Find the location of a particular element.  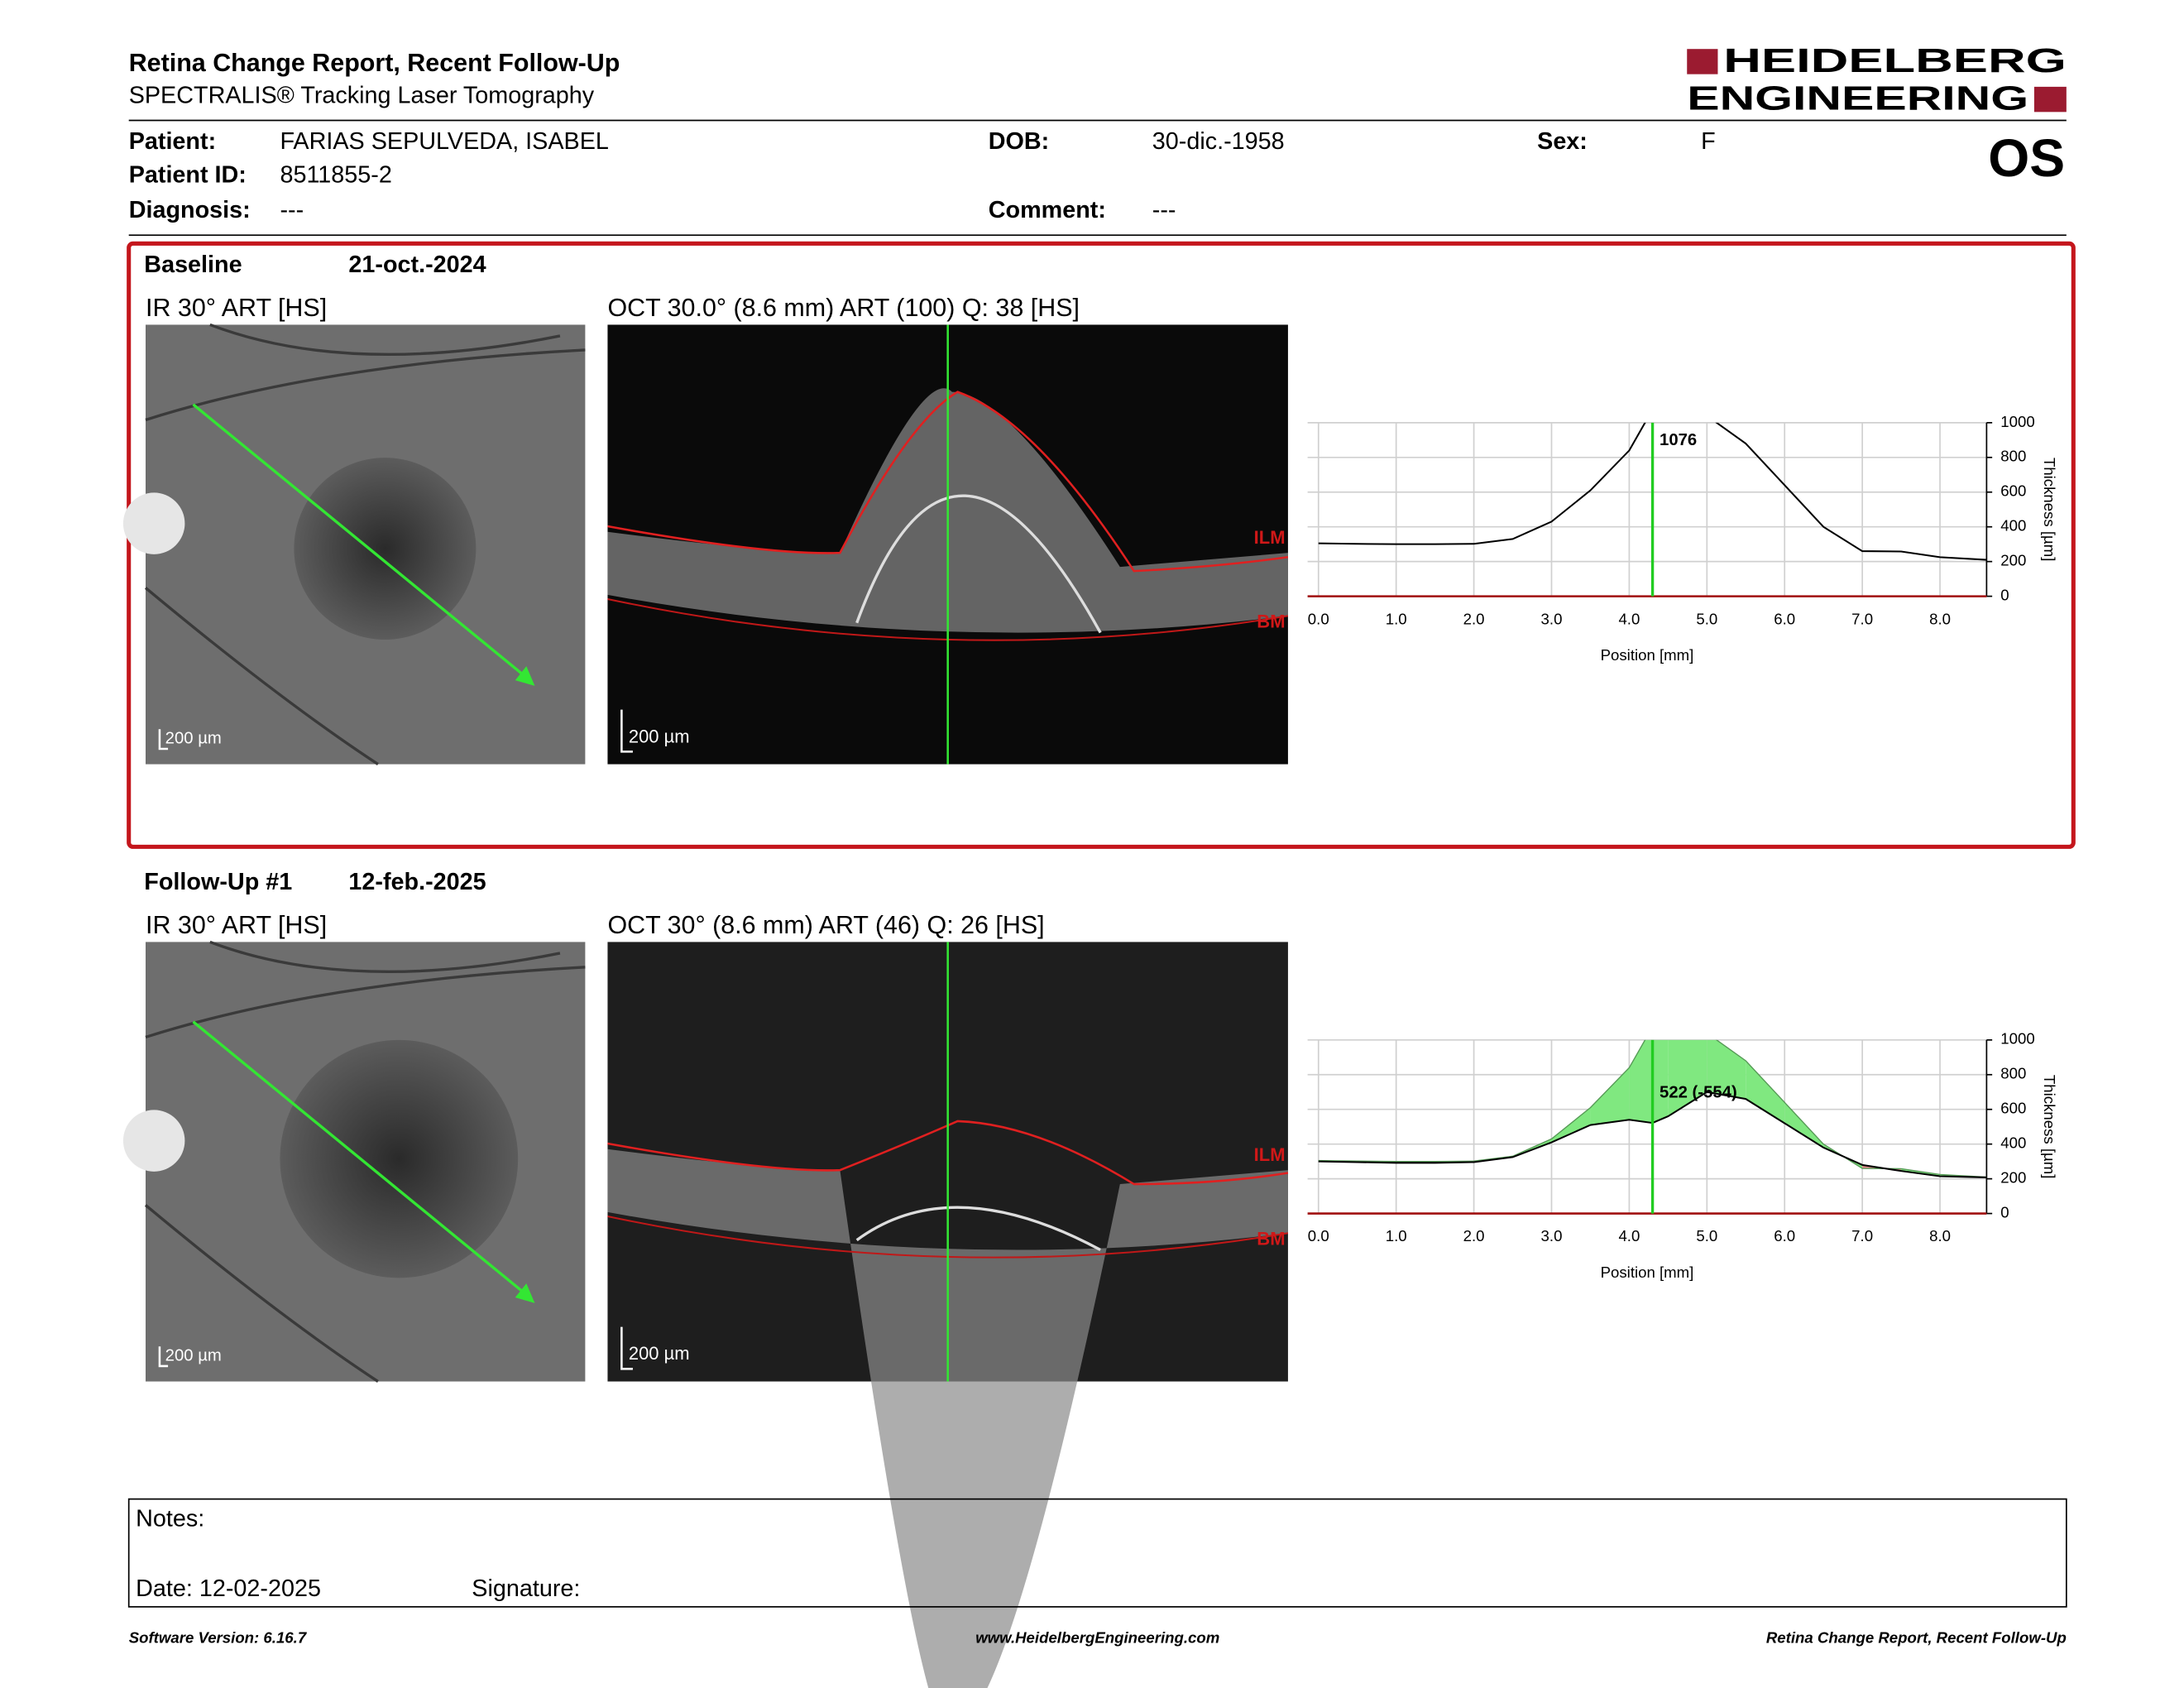

image-title: OCT 30° (8.6 mm) ART (46) Q: 26 [HS] is located at coordinates (825, 925).